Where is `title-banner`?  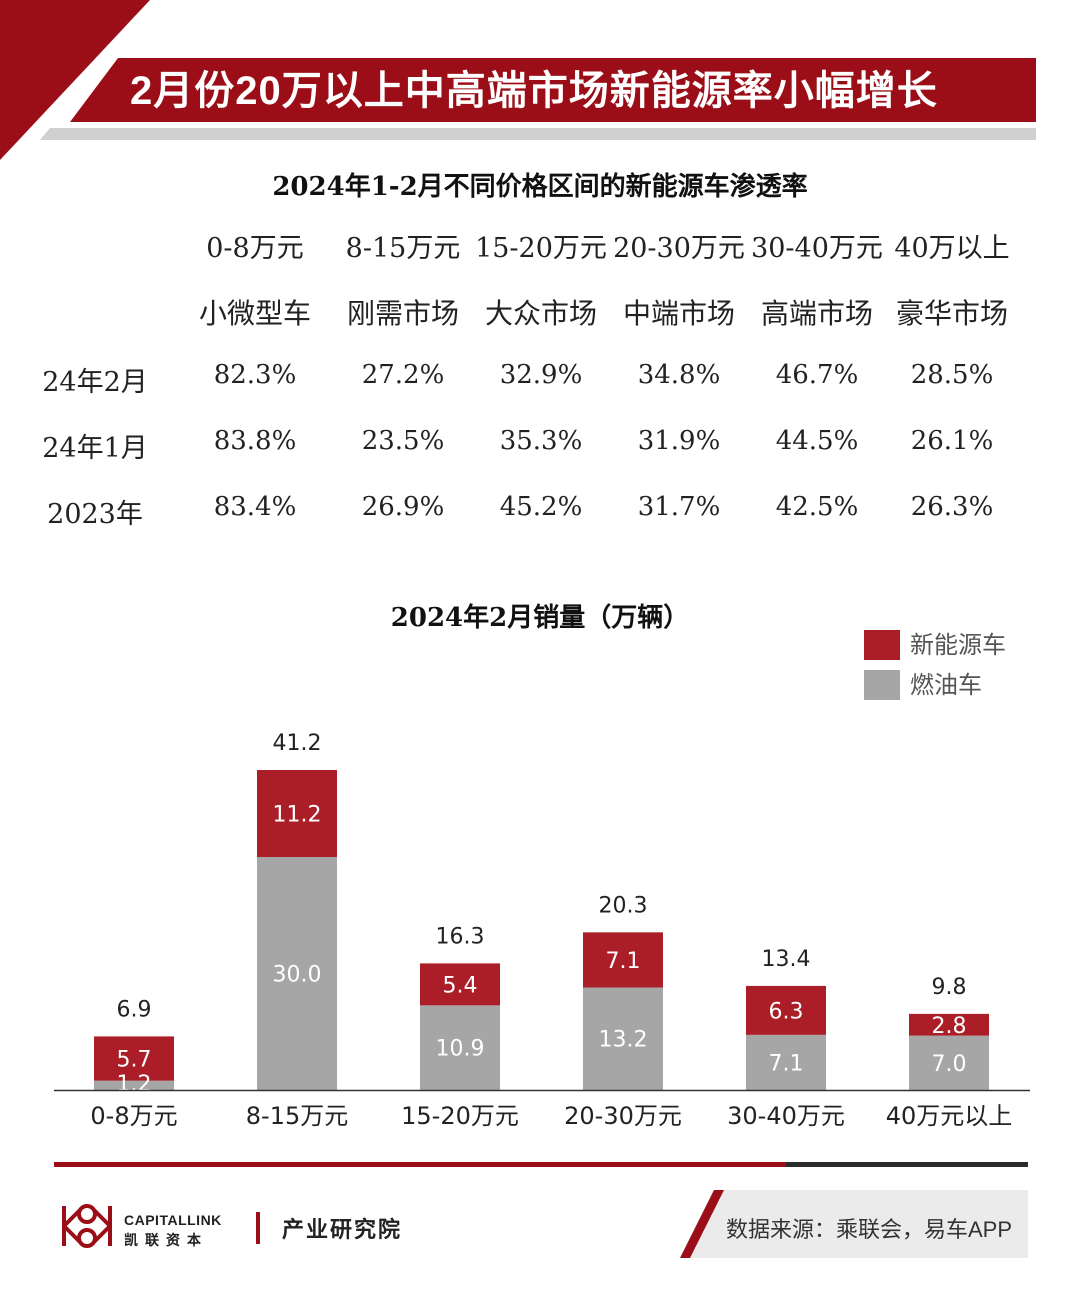 title-banner is located at coordinates (553, 90).